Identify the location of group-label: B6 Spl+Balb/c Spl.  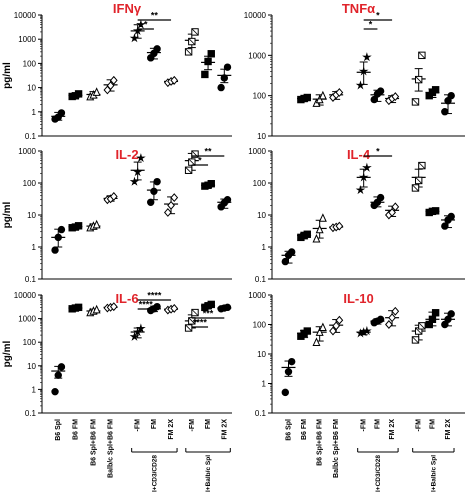
(433, 473).